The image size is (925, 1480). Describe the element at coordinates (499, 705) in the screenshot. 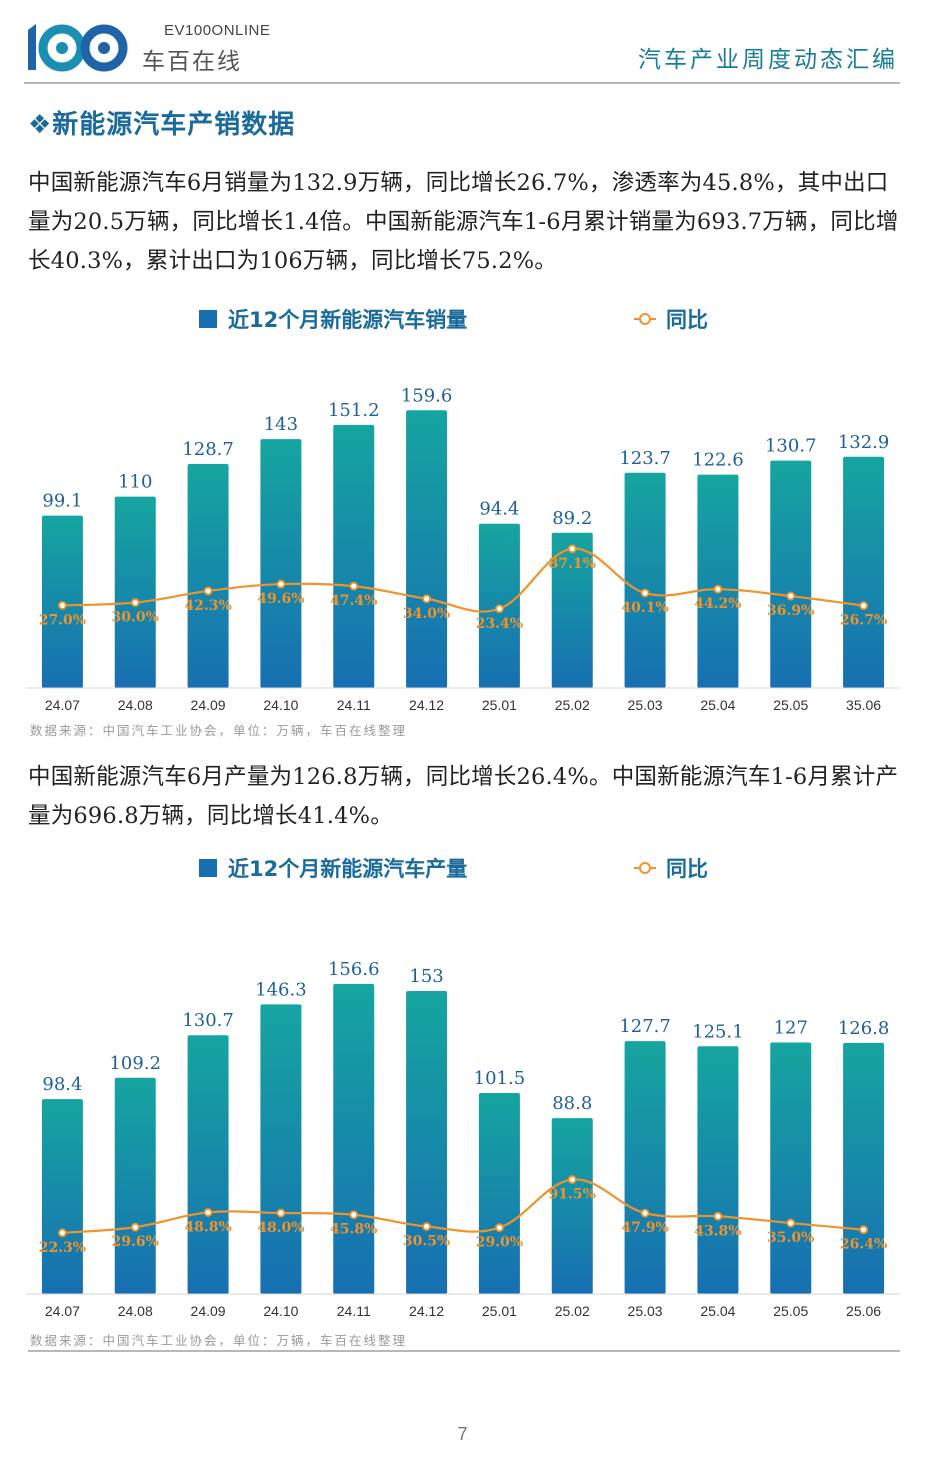

I see `x-tick-label: 25.01` at that location.